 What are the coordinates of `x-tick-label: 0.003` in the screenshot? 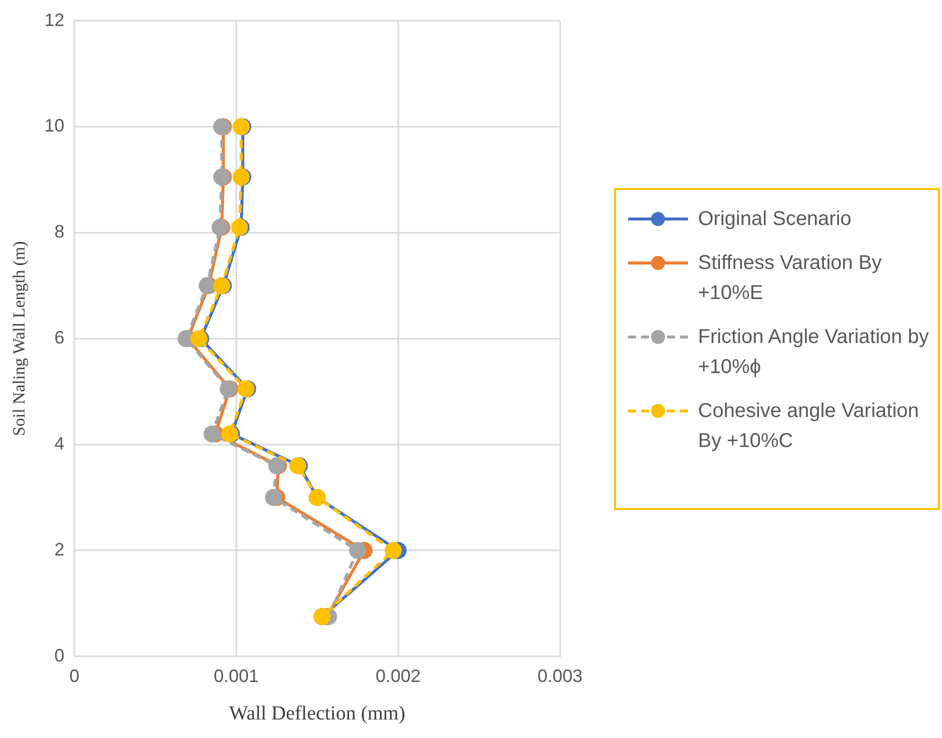 It's located at (560, 676).